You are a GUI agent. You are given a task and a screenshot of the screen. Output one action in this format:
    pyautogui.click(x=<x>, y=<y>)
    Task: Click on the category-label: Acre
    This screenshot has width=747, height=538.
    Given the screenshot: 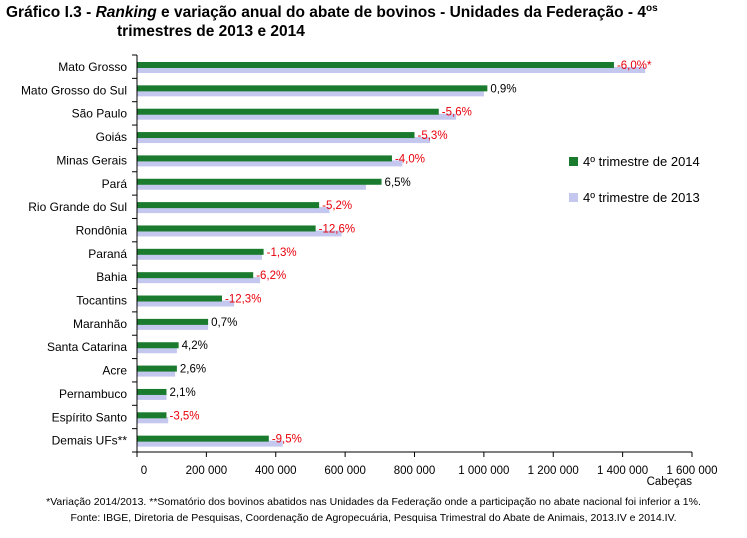 What is the action you would take?
    pyautogui.click(x=114, y=371)
    